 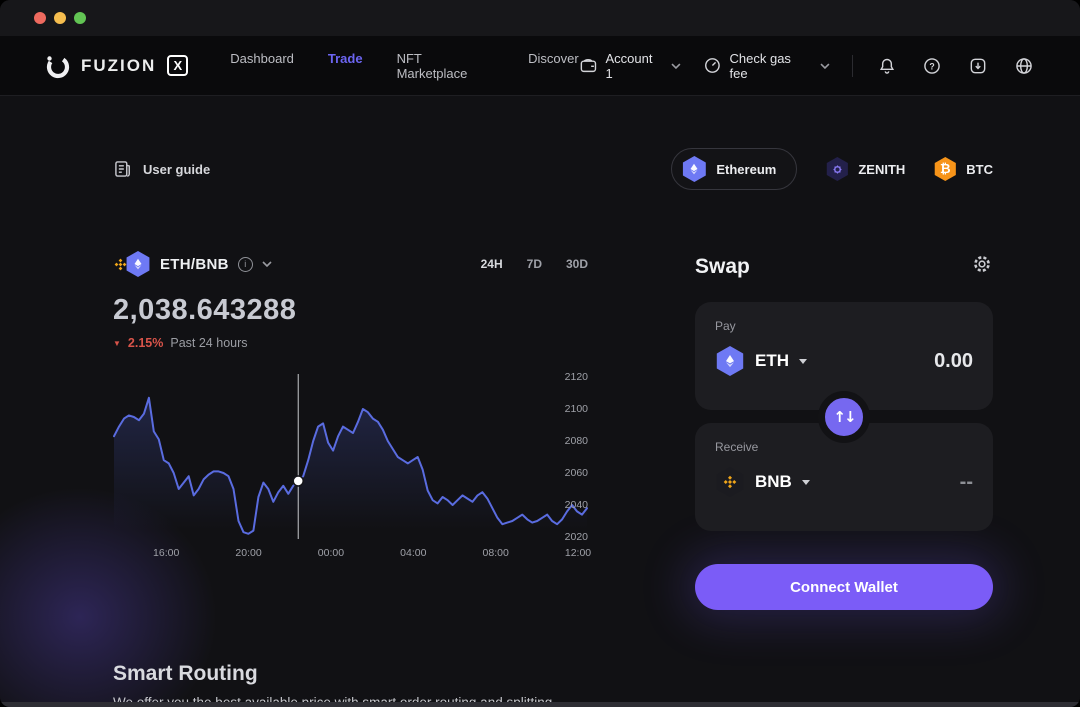 I want to click on pair-icons, so click(x=132, y=264).